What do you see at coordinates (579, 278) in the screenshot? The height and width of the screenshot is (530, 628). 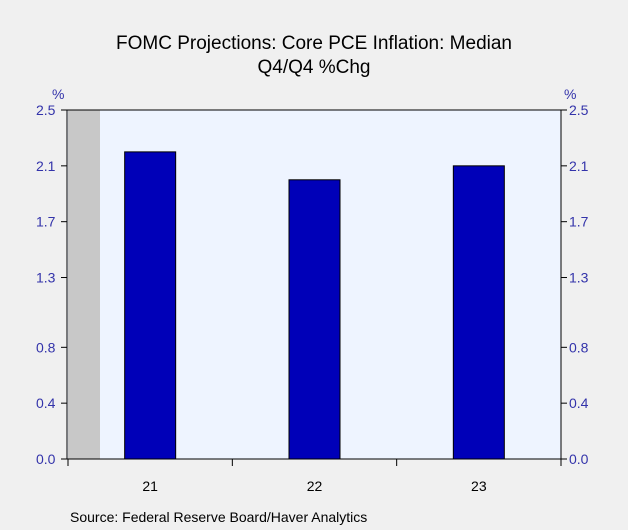 I see `y-tick-label-right: 1.3` at bounding box center [579, 278].